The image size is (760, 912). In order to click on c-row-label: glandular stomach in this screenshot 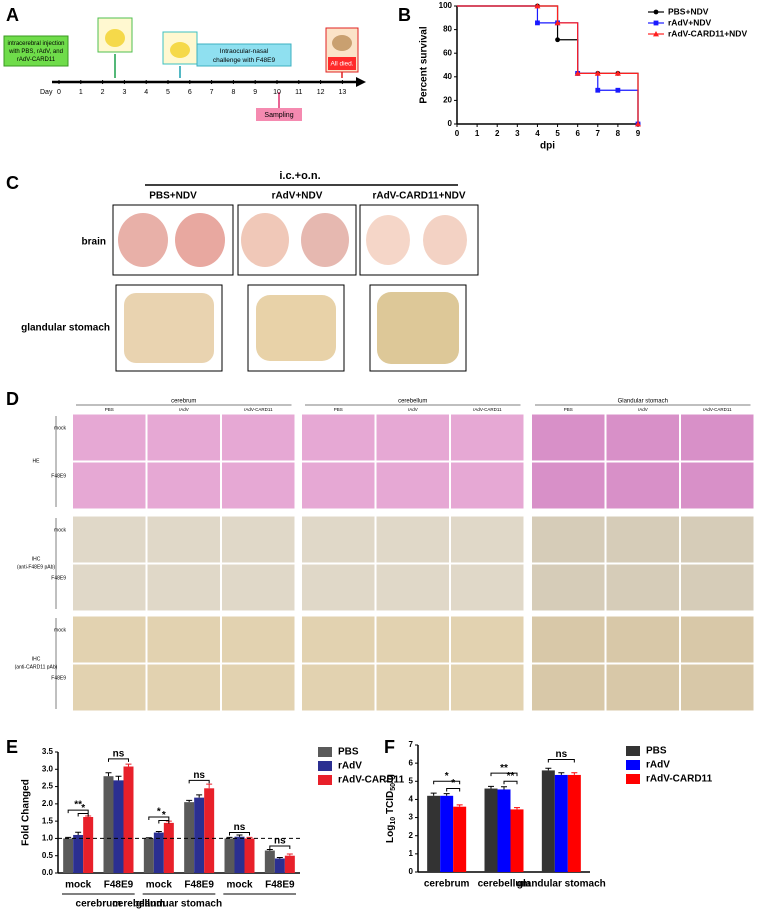, I will do `click(65, 328)`.